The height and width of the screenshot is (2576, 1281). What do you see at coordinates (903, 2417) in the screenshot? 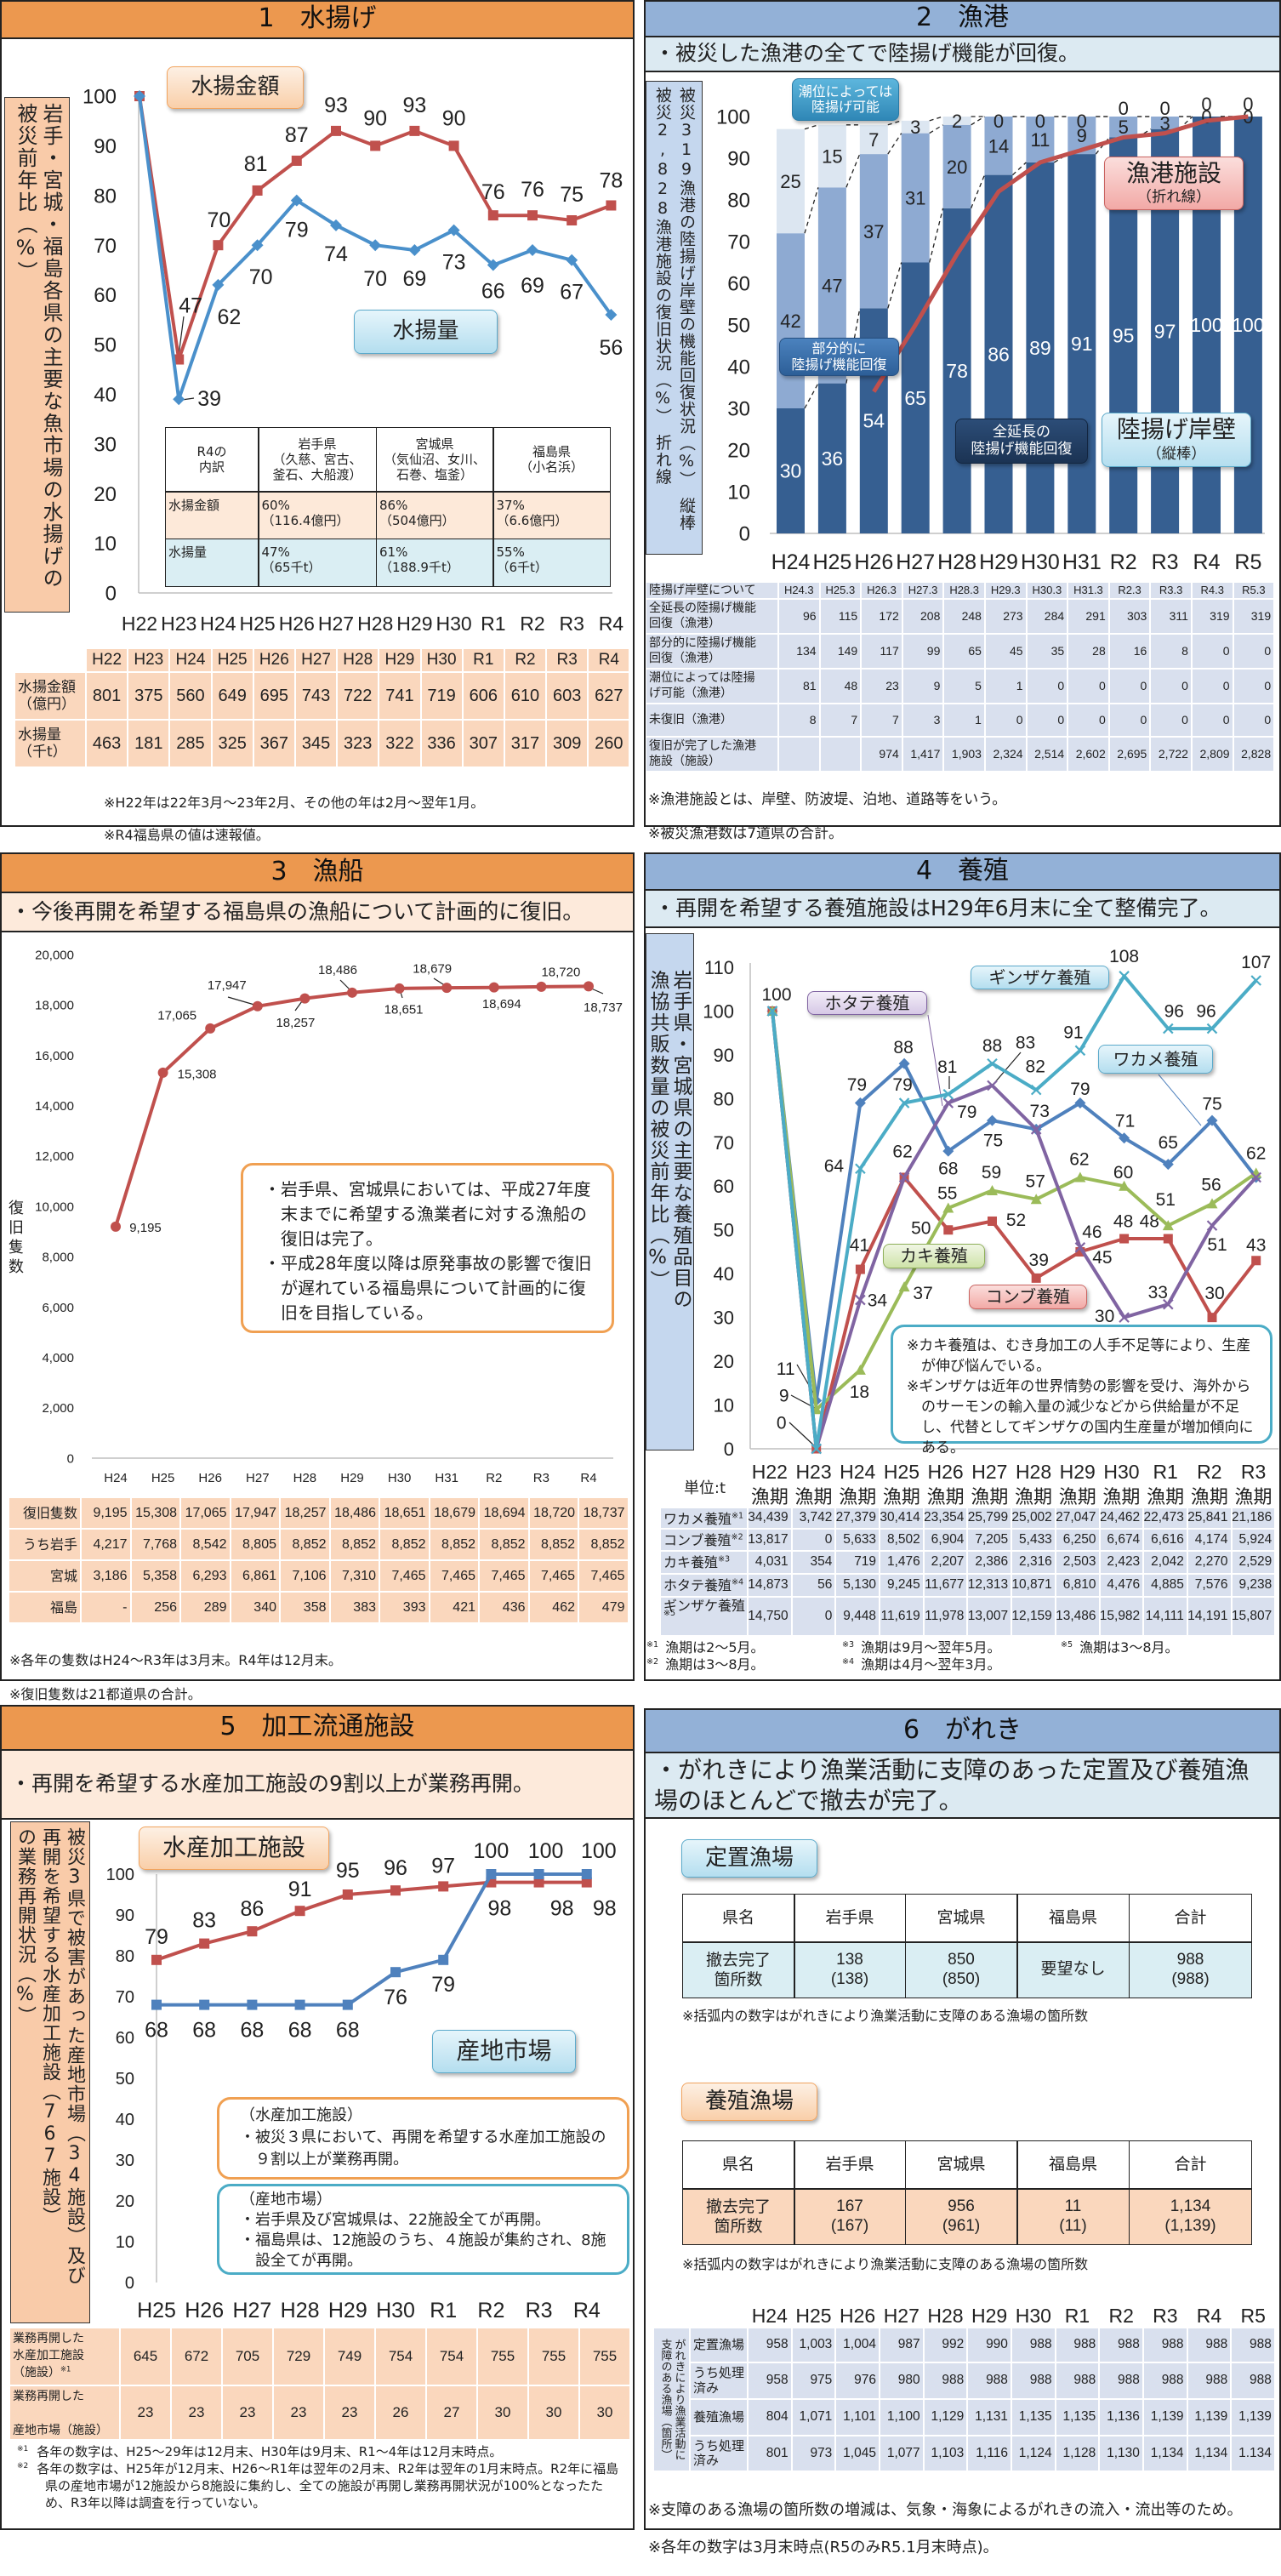
I see `cell-text: 1,100` at bounding box center [903, 2417].